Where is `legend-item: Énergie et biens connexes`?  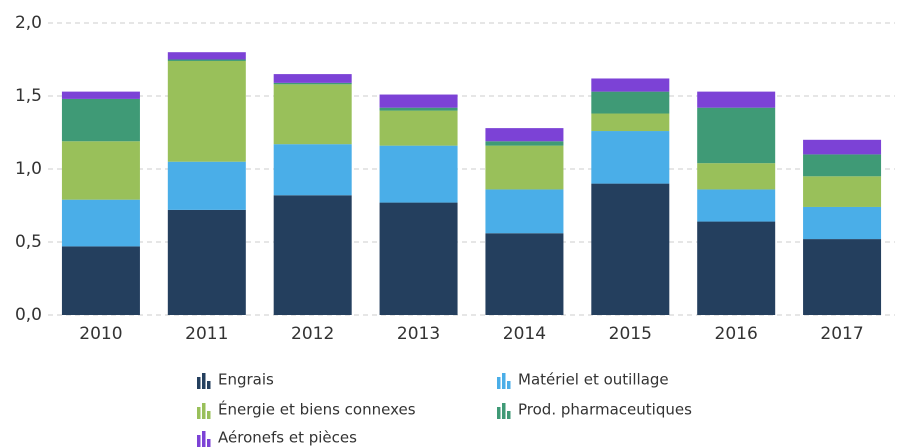 legend-item: Énergie et biens connexes is located at coordinates (306, 409).